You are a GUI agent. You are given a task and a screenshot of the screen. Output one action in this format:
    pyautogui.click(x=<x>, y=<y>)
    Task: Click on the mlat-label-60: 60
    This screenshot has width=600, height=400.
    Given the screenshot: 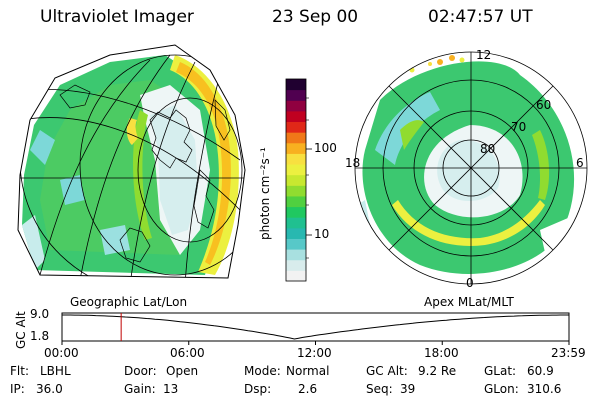 What is the action you would take?
    pyautogui.click(x=544, y=105)
    